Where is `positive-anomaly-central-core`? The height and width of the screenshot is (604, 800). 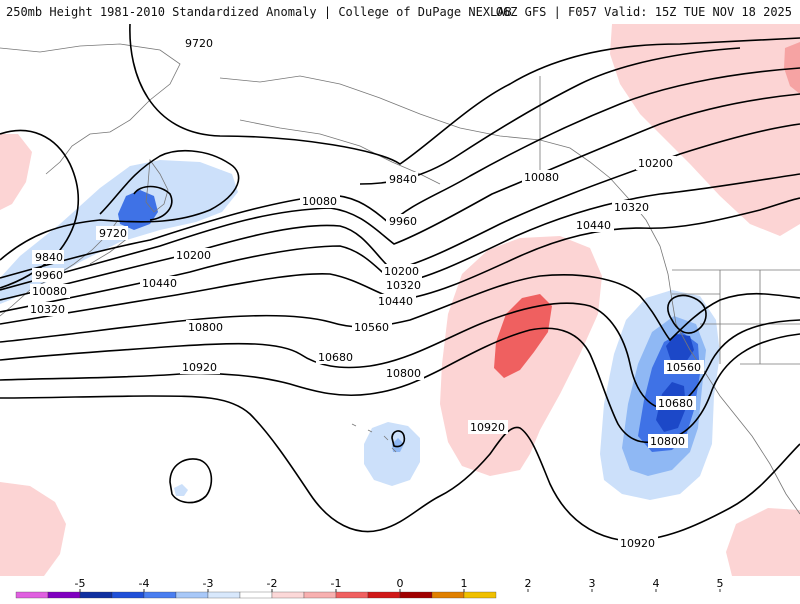
positive-anomaly-central-core is located at coordinates (523, 336).